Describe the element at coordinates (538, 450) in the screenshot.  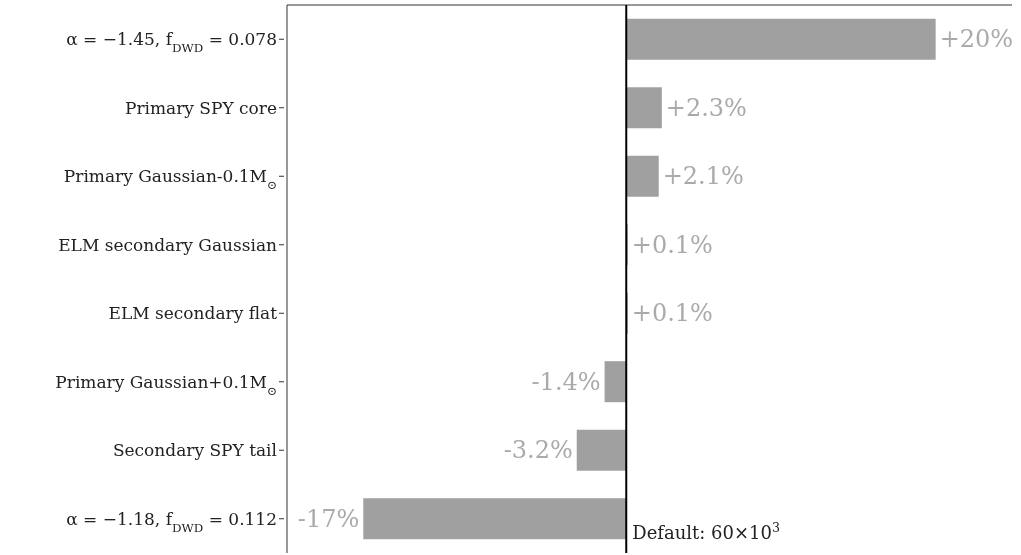
I see `data-label: -3.2%` at that location.